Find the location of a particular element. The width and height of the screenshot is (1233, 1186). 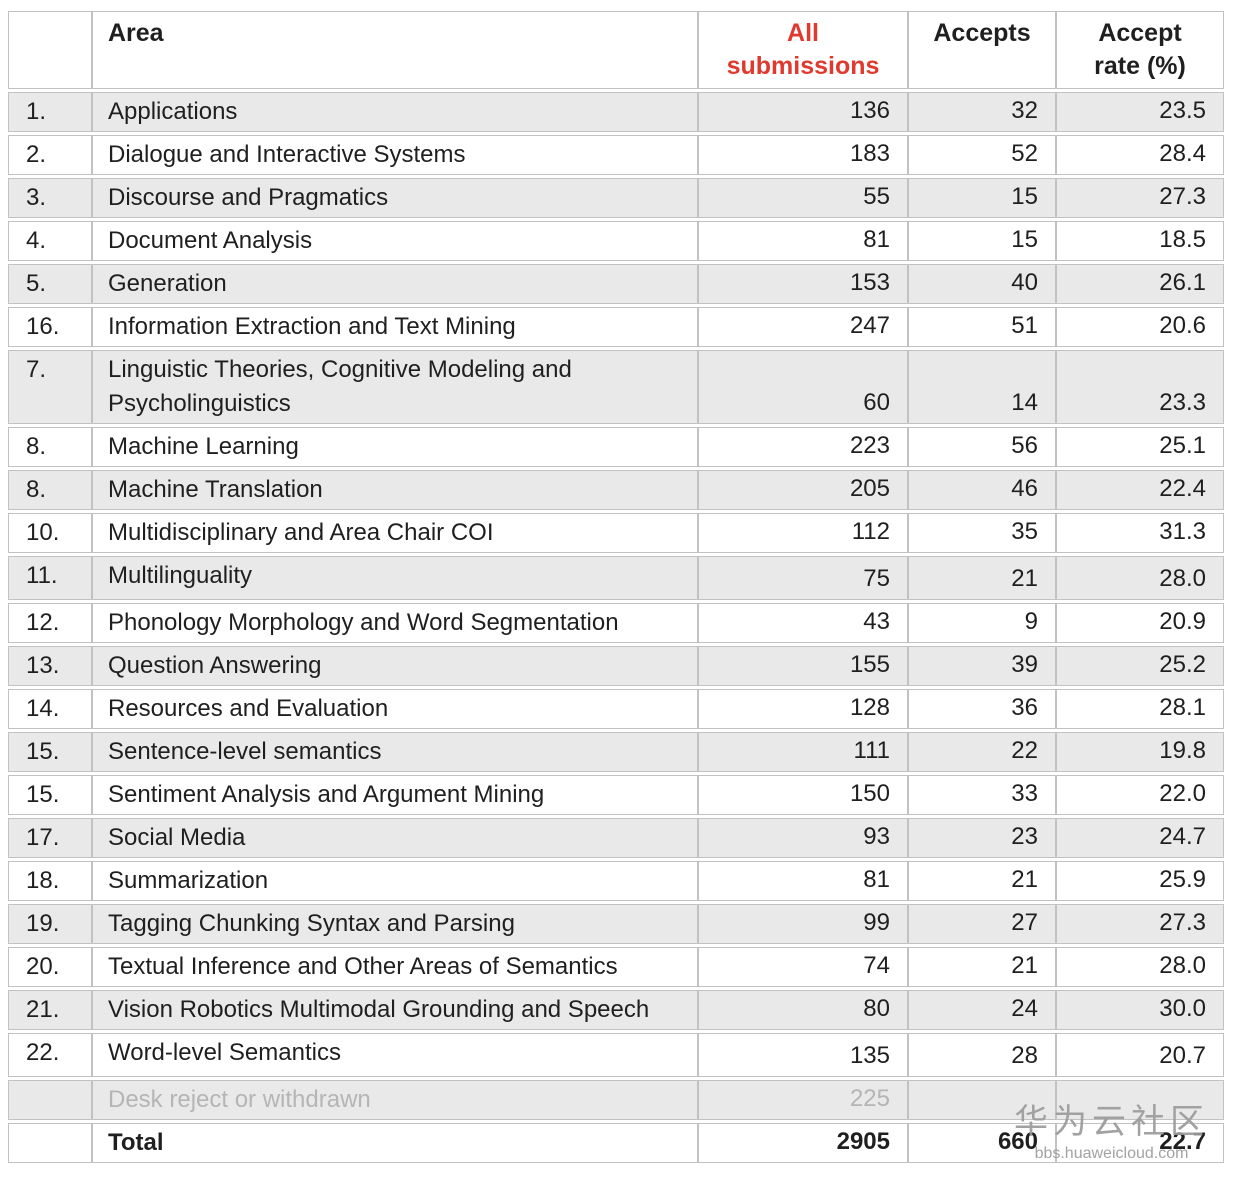

accept-rate-cell: 27.3 is located at coordinates (1140, 198).